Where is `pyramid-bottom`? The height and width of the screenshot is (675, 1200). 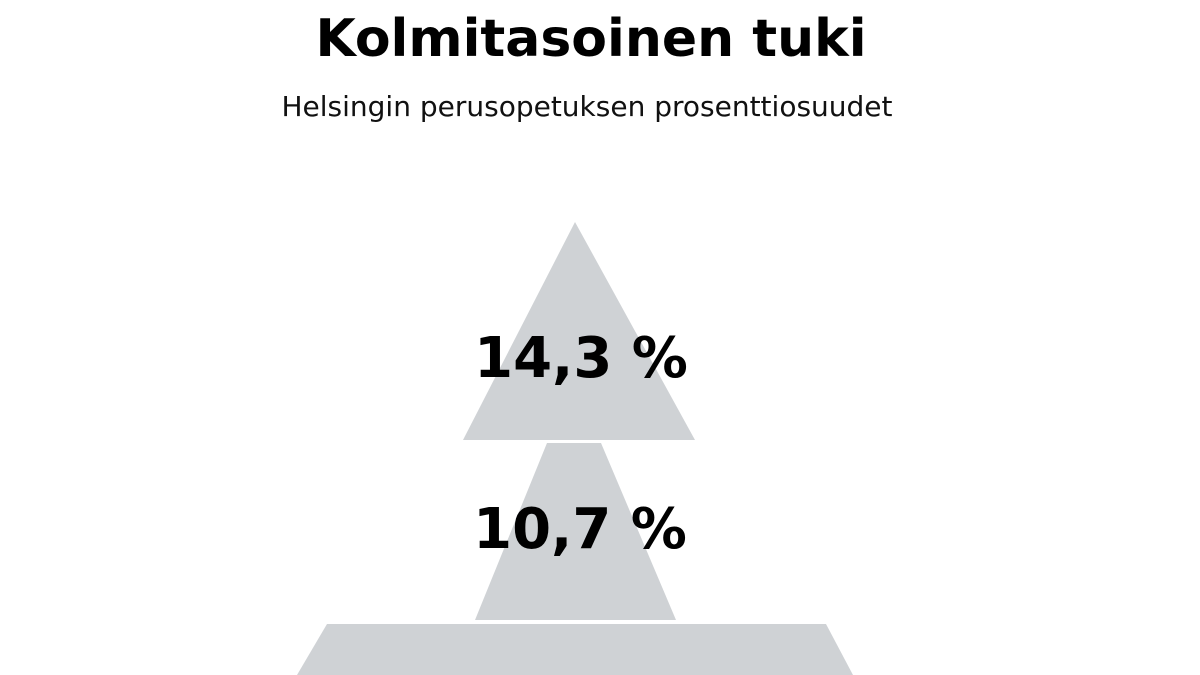
pyramid-bottom is located at coordinates (575, 649).